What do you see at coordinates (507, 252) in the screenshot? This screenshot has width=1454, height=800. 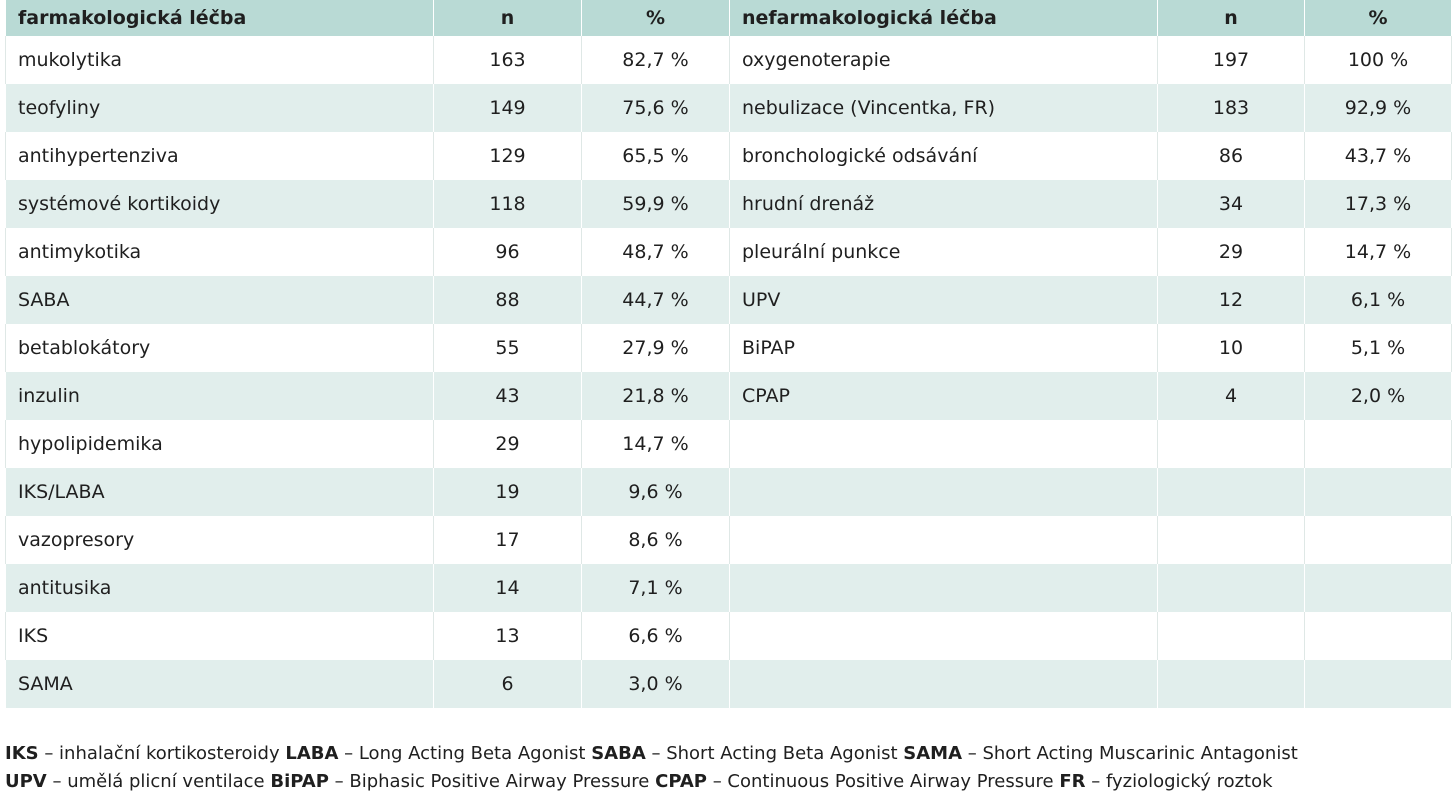 I see `left-count: 96` at bounding box center [507, 252].